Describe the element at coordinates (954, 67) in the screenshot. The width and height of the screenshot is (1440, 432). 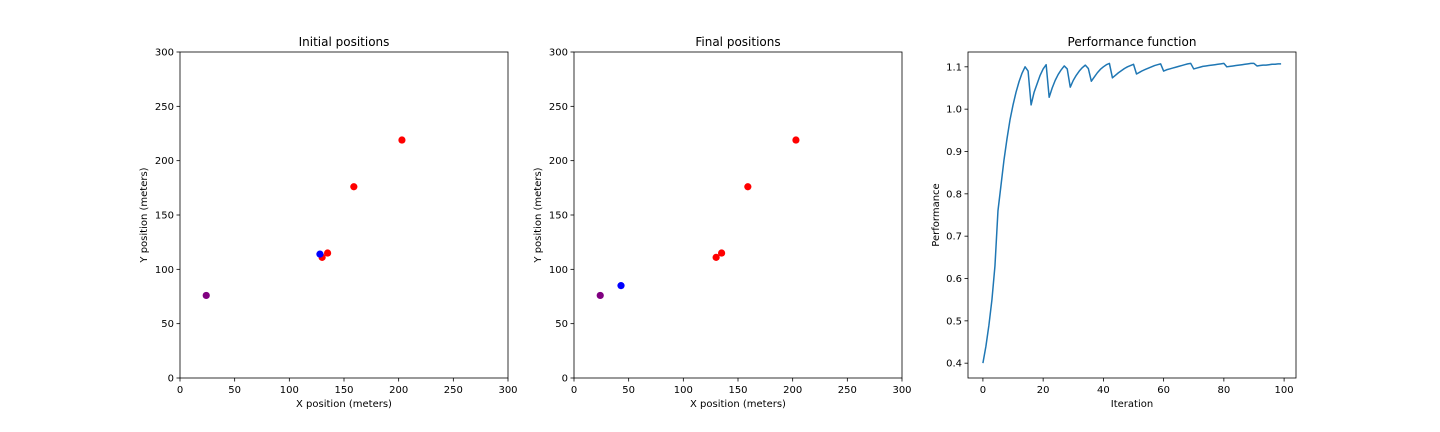
I see `y-tick-label: 1.1` at that location.